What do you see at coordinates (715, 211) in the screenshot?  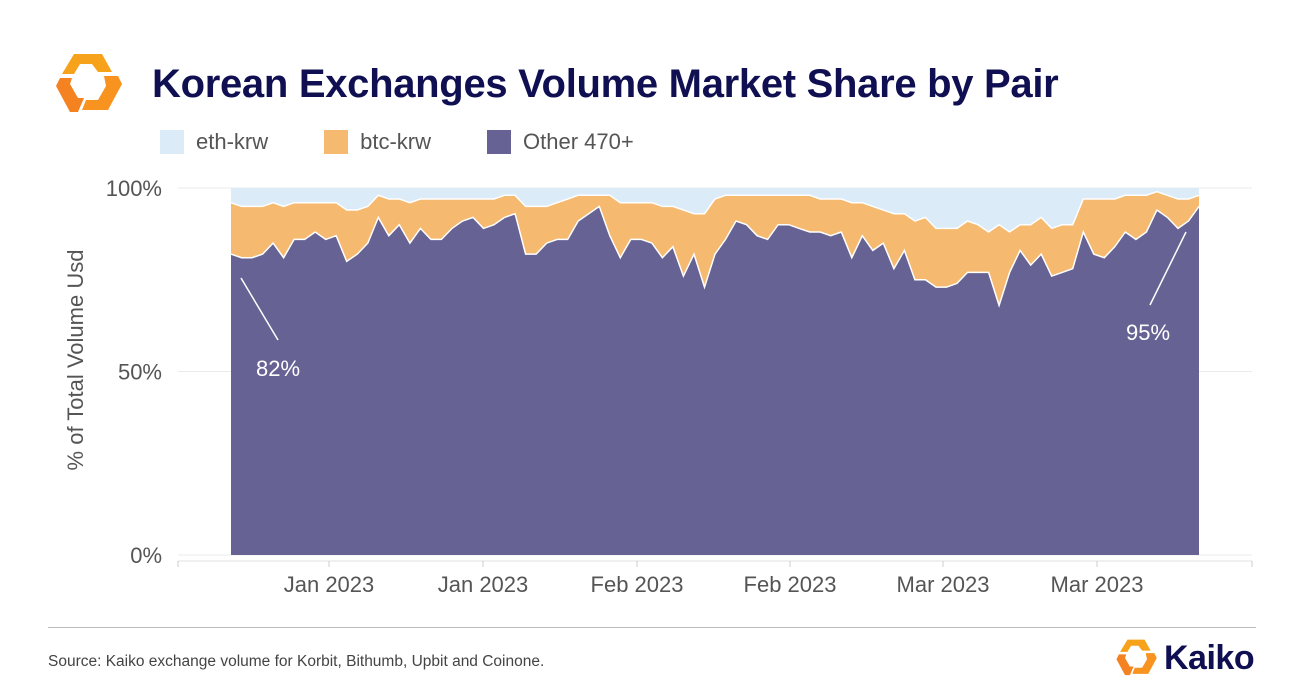 I see `series-line-btc-krw` at bounding box center [715, 211].